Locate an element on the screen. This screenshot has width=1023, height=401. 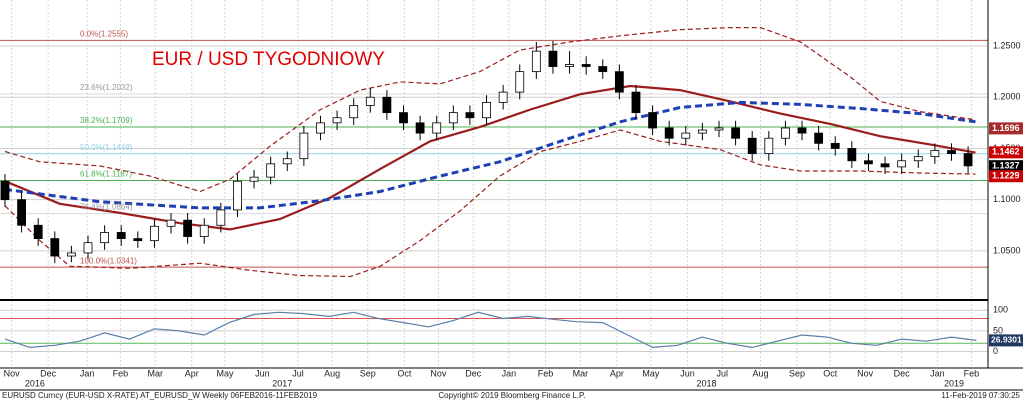
y-tick-label: 0 is located at coordinates (995, 351).